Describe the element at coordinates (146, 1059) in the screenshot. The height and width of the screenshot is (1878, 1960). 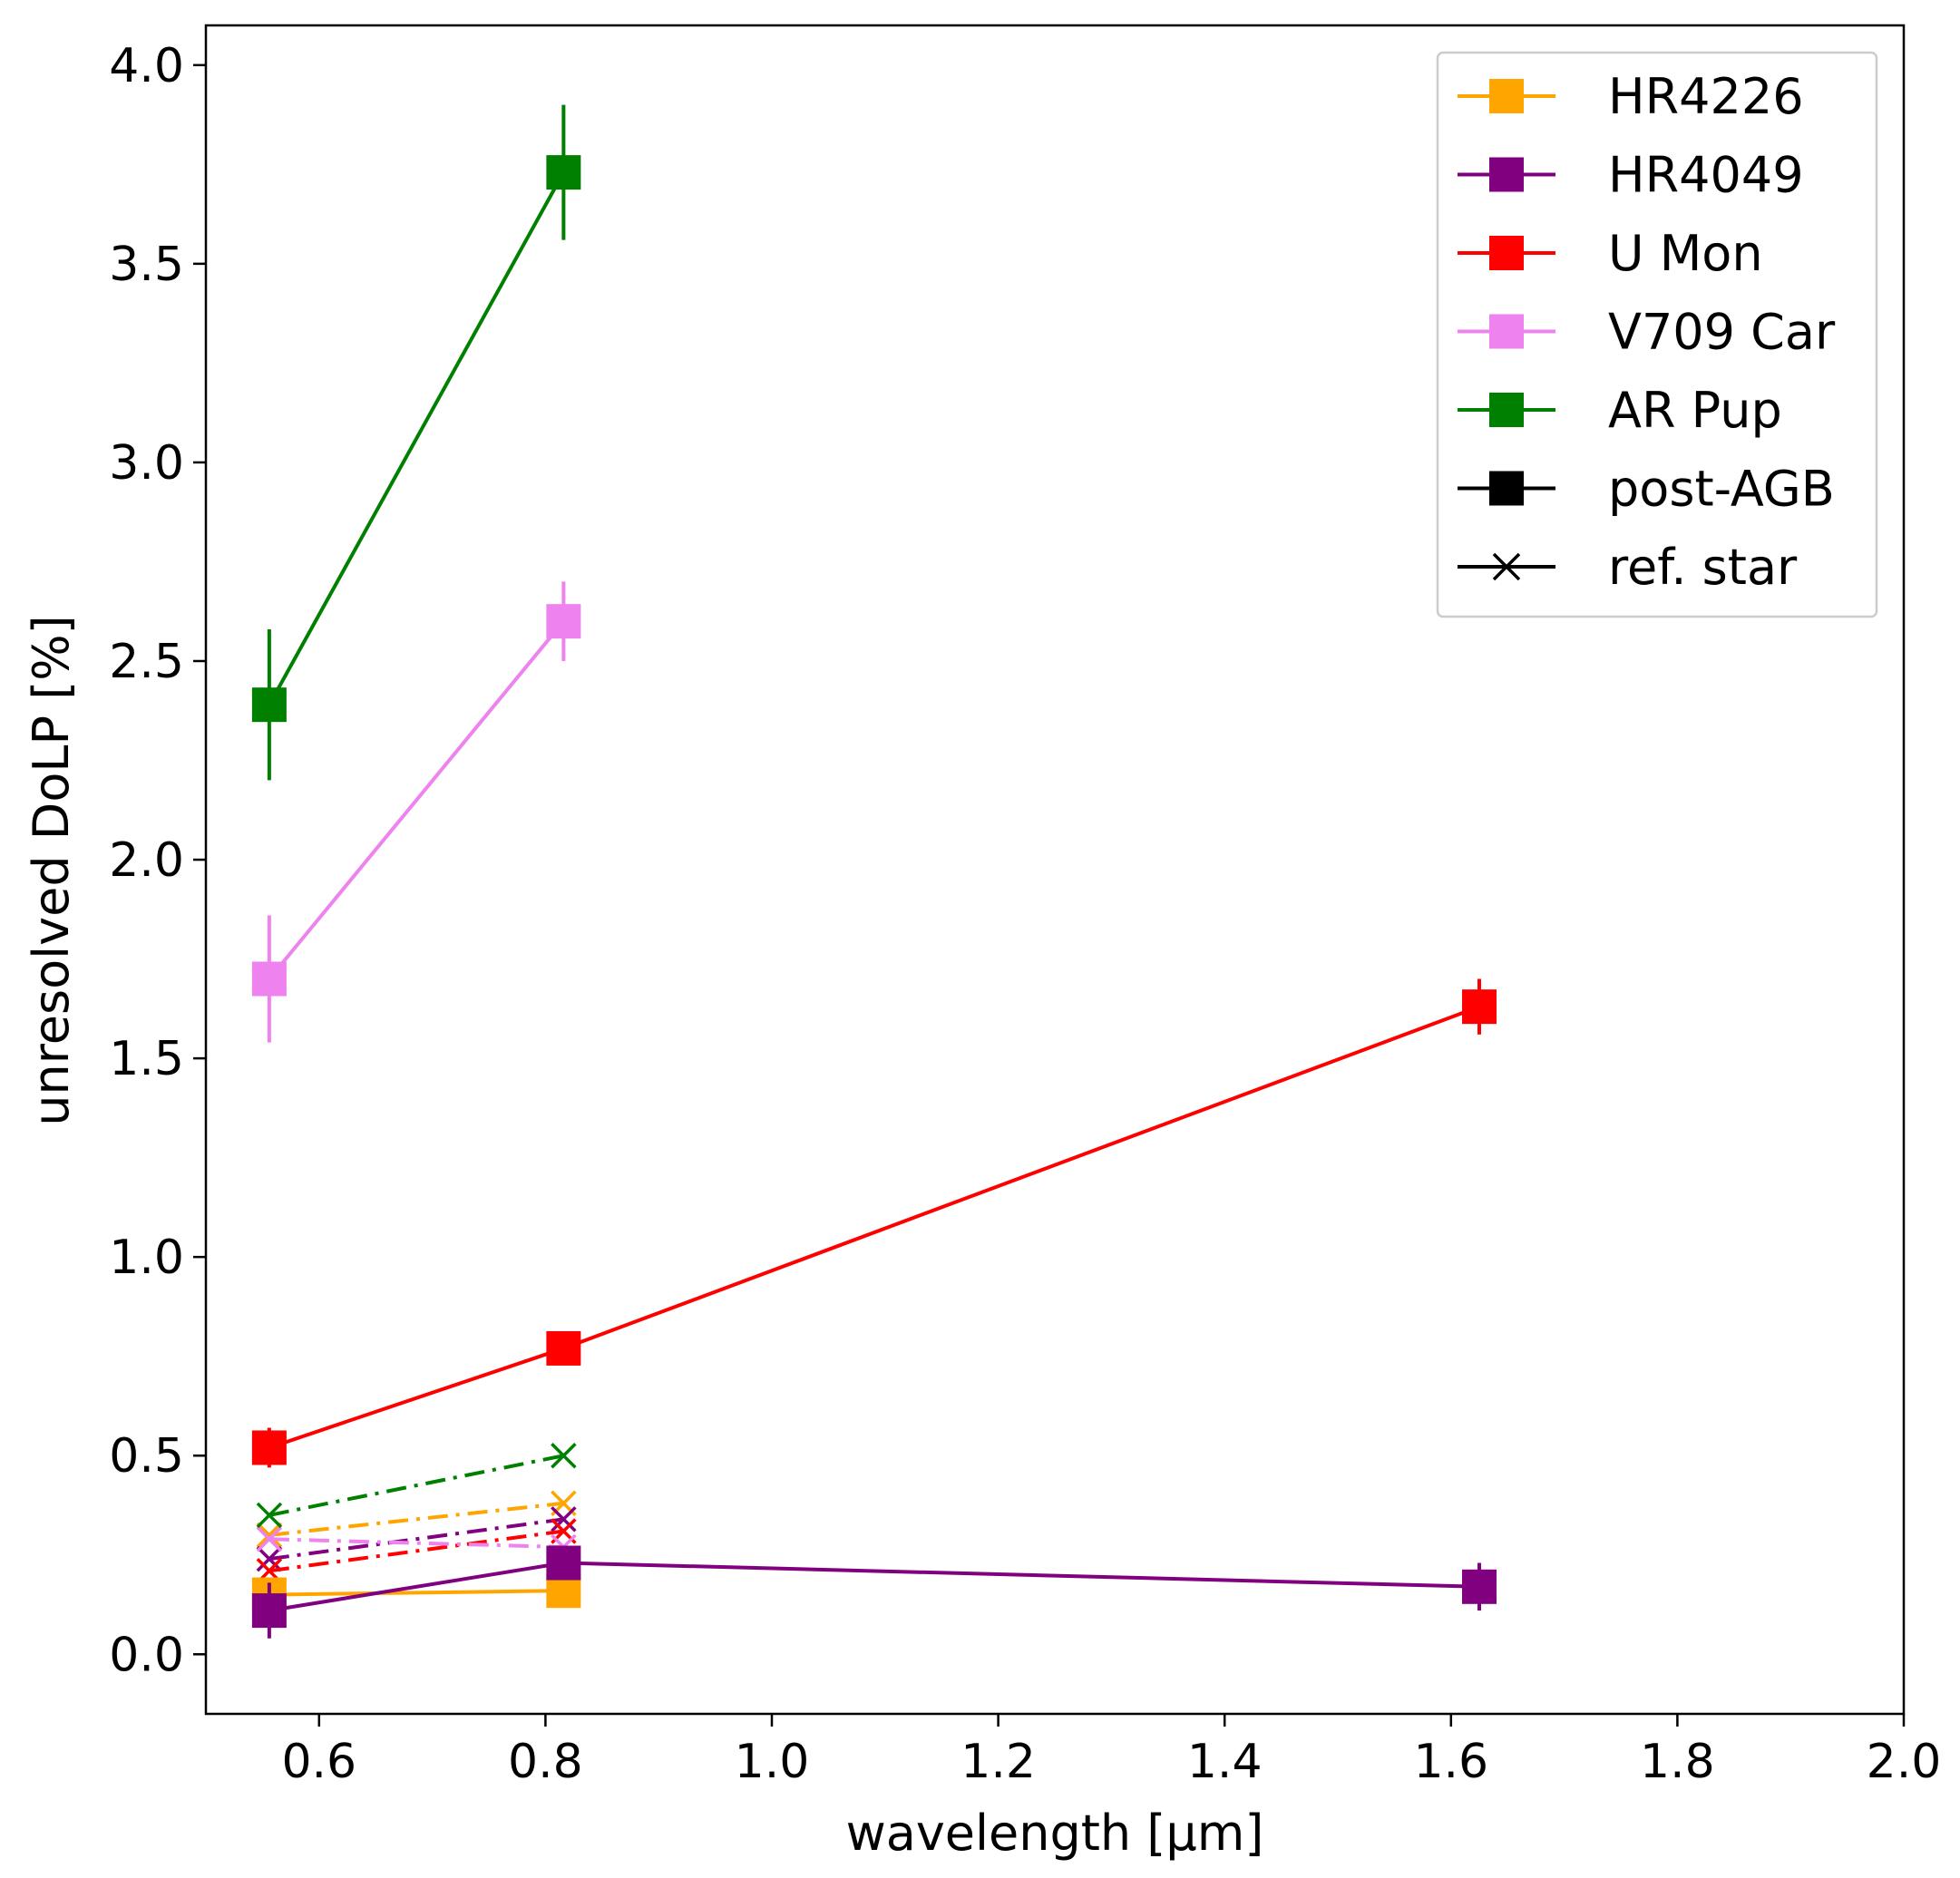
I see `y-tick-label: 1.5` at that location.